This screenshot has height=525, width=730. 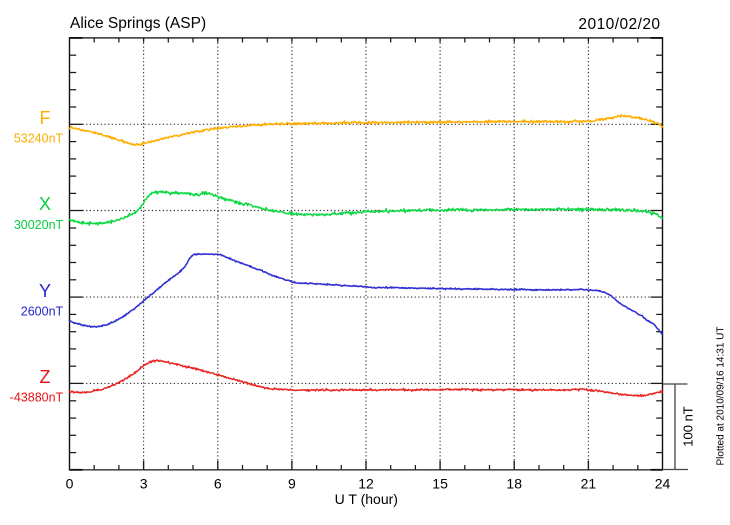 What do you see at coordinates (45, 118) in the screenshot?
I see `svg-text: F` at bounding box center [45, 118].